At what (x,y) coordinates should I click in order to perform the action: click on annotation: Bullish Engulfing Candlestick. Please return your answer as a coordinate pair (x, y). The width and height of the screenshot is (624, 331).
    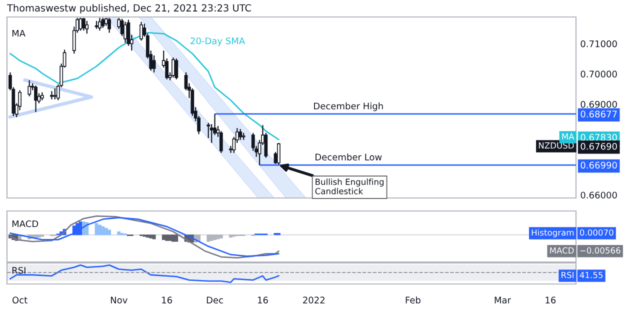
    Looking at the image, I should click on (349, 186).